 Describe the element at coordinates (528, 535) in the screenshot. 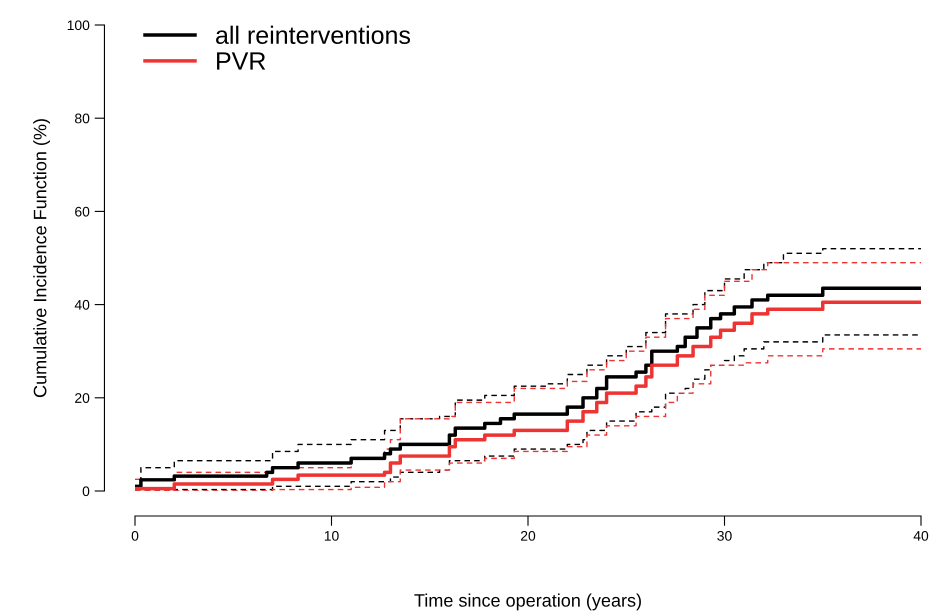

I see `x-tick-label: 20` at that location.